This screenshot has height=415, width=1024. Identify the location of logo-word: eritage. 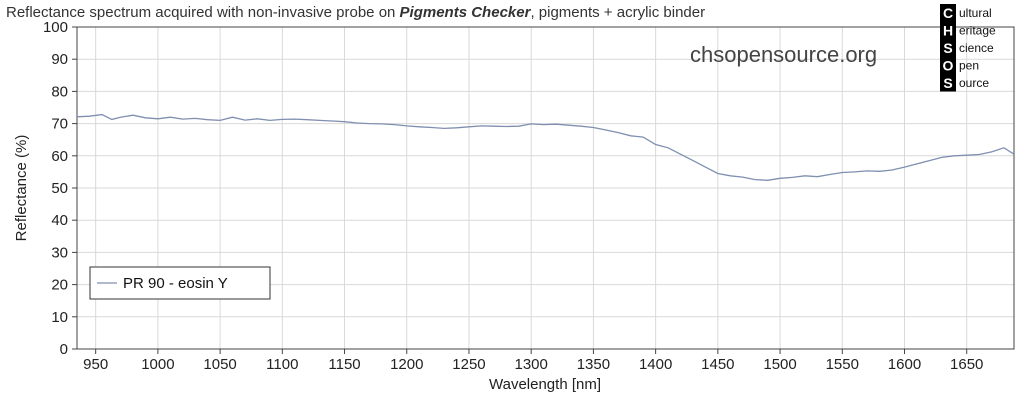
(977, 31).